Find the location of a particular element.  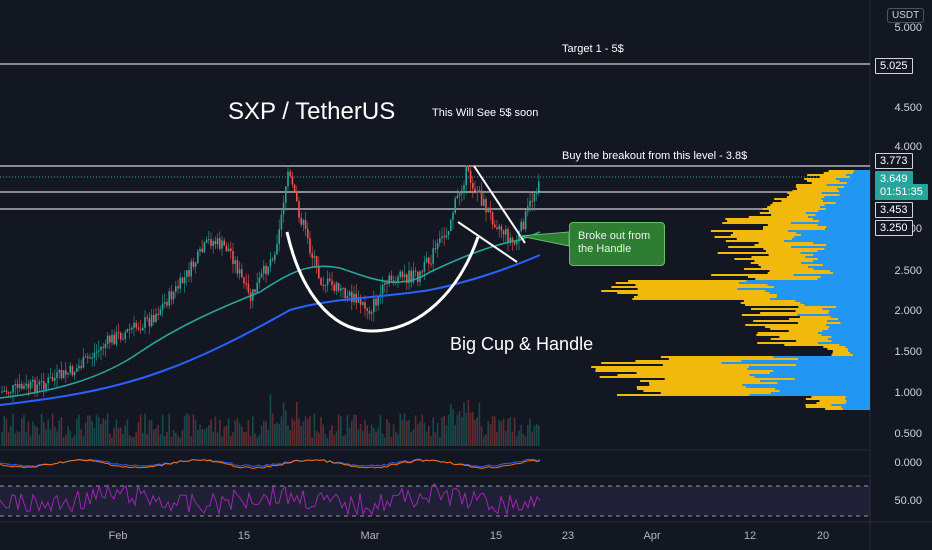

cup-pattern-drawing is located at coordinates (382, 282).